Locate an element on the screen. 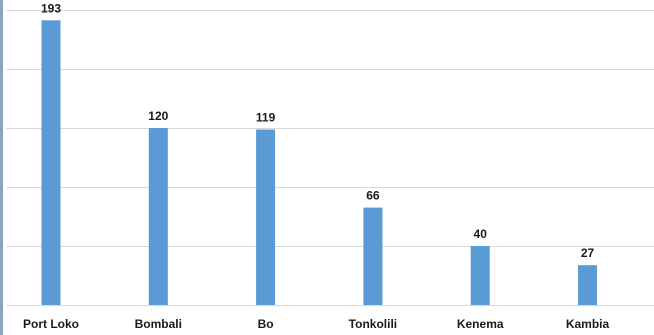 The image size is (654, 335). data-label: 27 is located at coordinates (588, 253).